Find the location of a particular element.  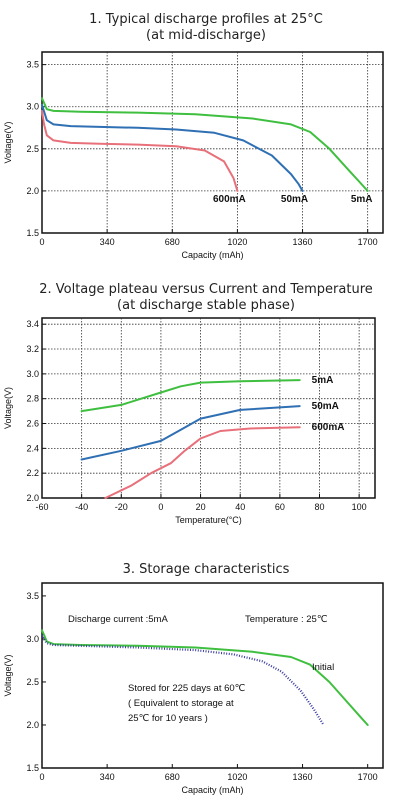

chart2-title-line2: (at discharge stable phase) is located at coordinates (206, 305).